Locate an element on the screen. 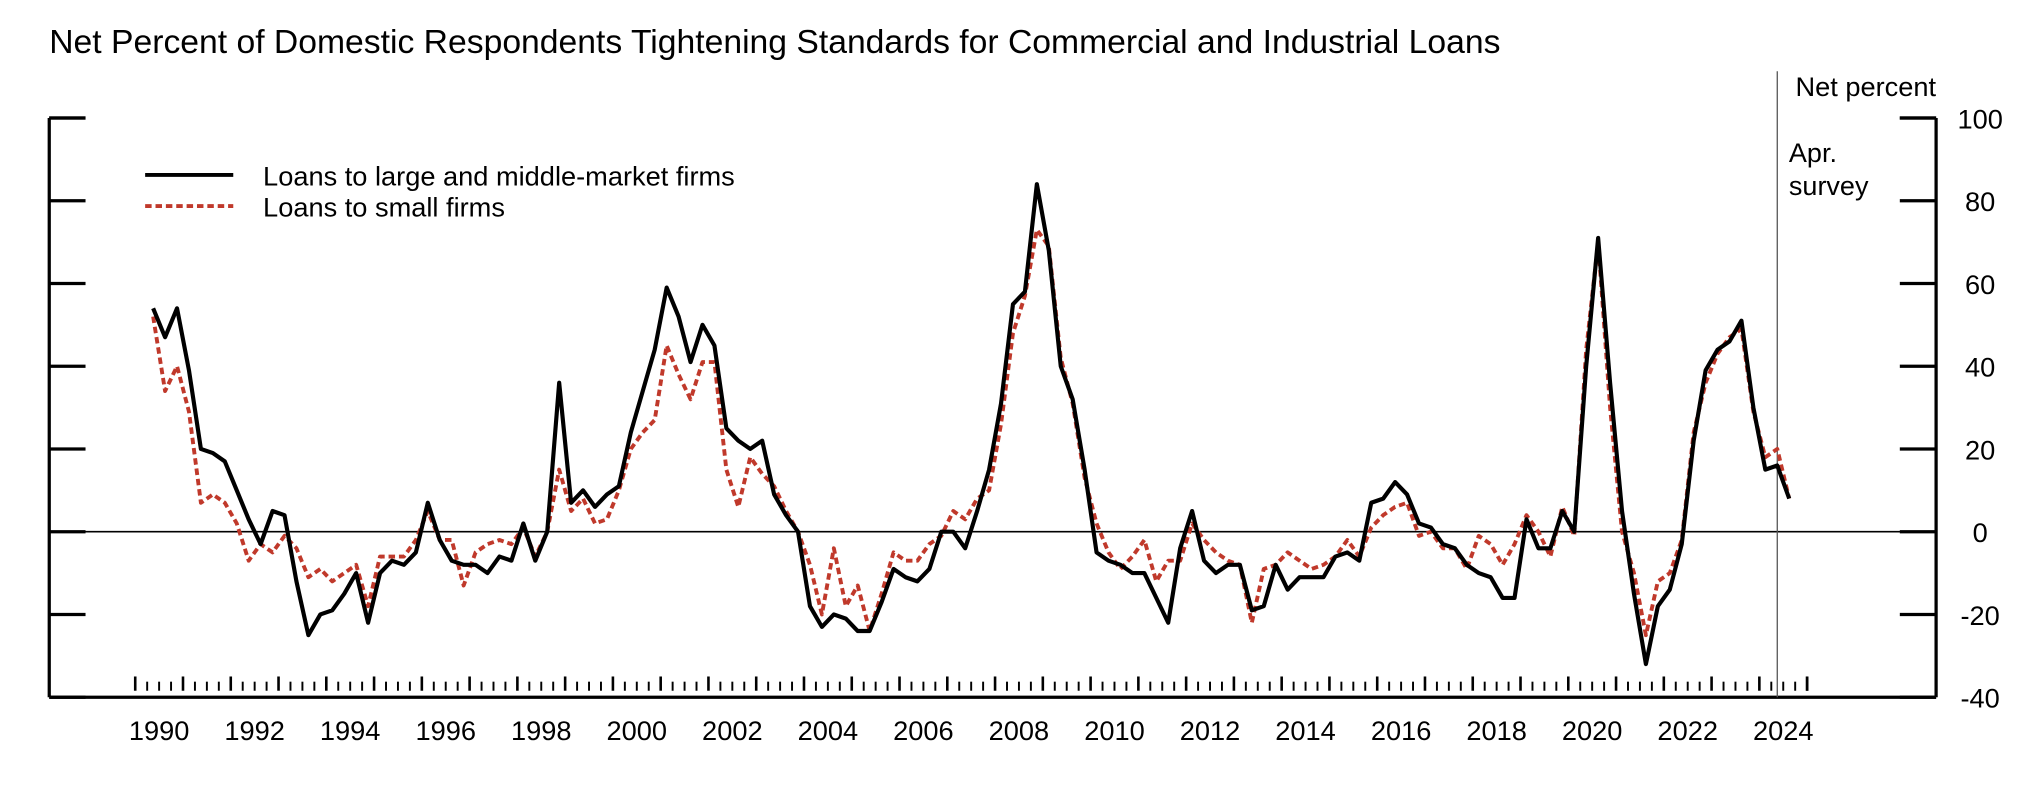 This screenshot has width=2032, height=800. x-tick-label: 2006 is located at coordinates (923, 730).